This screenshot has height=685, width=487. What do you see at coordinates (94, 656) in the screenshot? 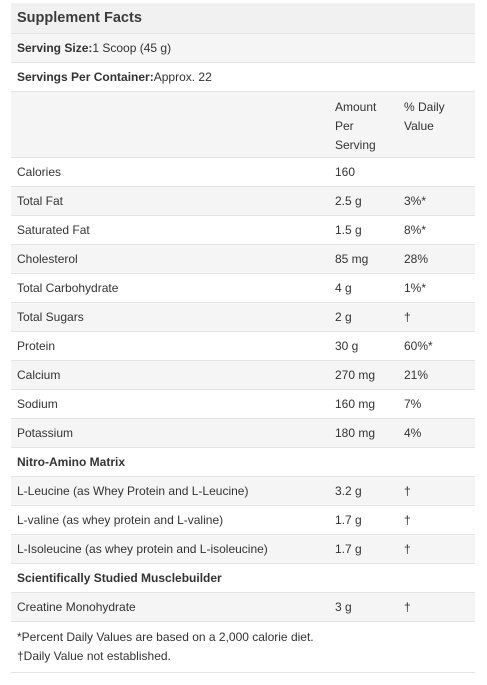
I see `footnote-not-established: †Daily Value not established.` at bounding box center [94, 656].